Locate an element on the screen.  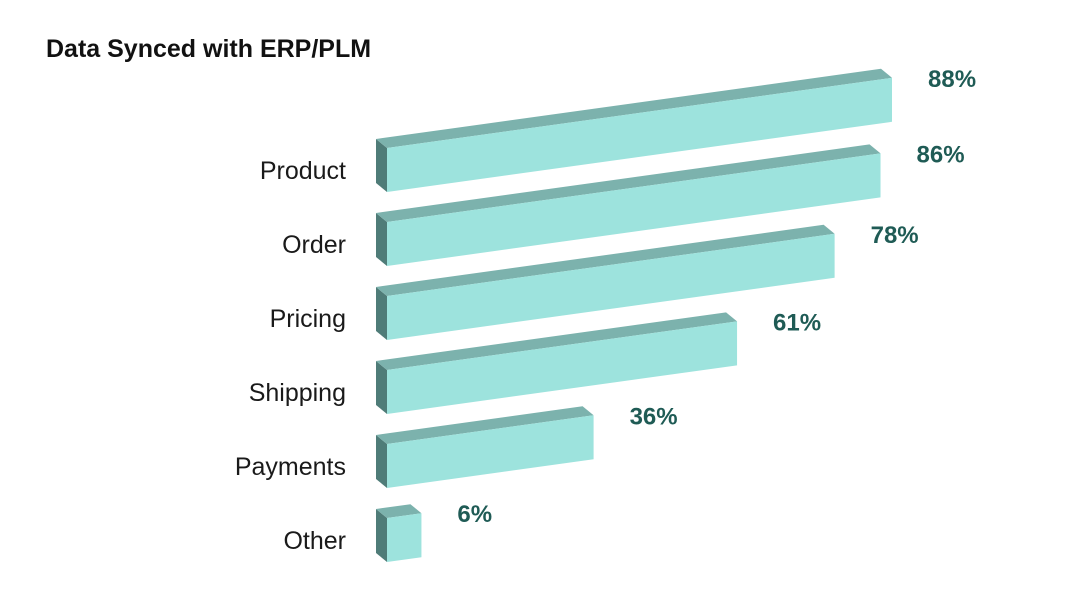
value-label: 88% is located at coordinates (952, 79).